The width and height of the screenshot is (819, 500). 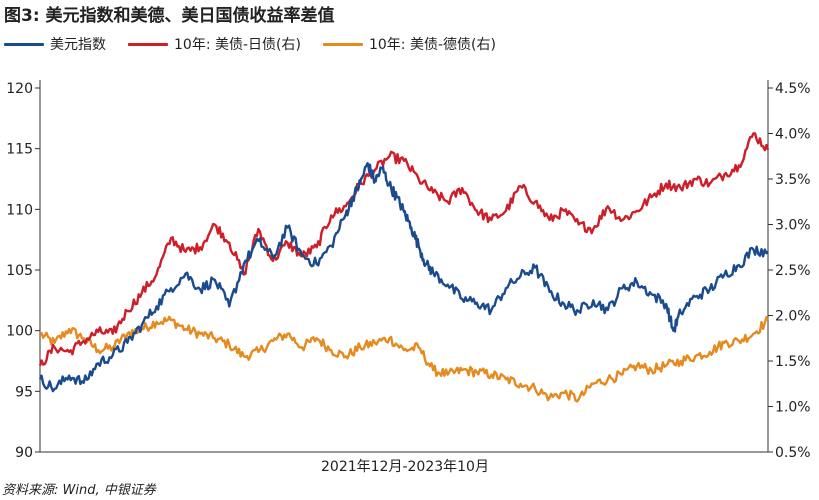 I want to click on right-tick-label: 4.0%, so click(x=793, y=135).